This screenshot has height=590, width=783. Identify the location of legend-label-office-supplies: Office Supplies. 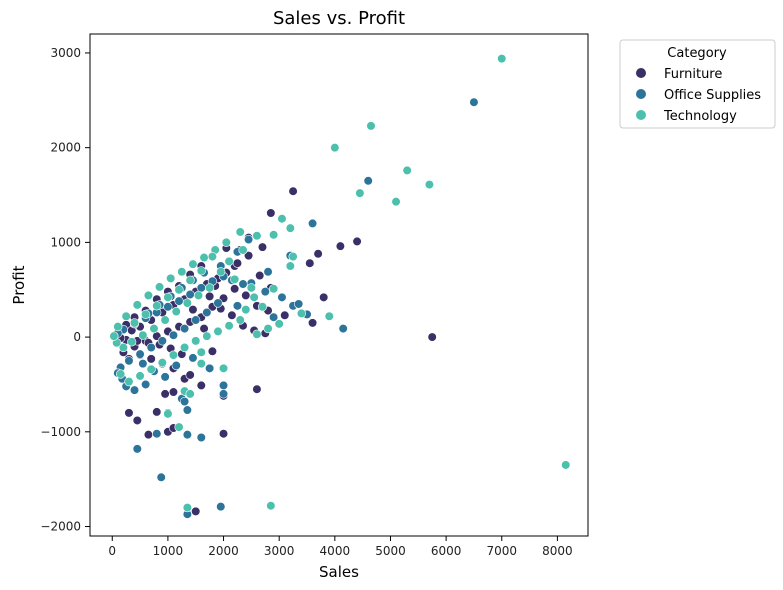
(712, 95).